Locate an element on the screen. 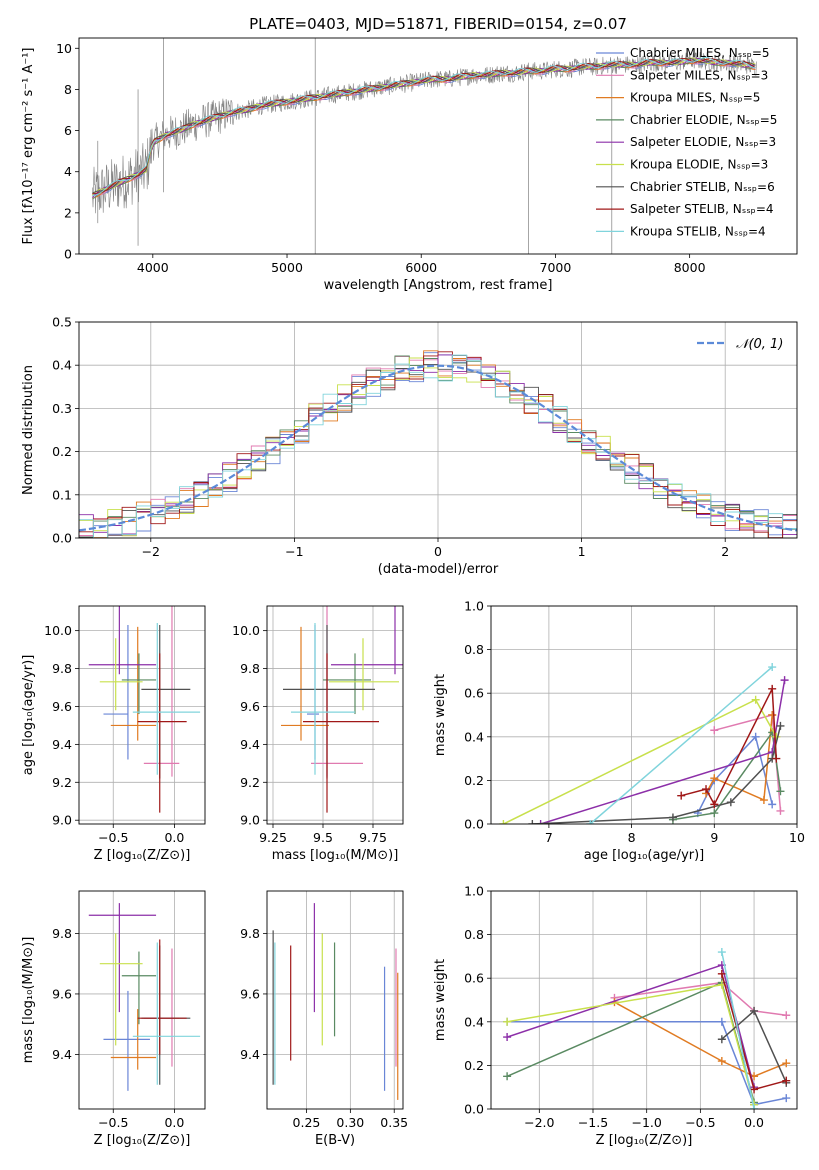 This screenshot has width=819, height=1170. y-axis-label: mass [log₁₀(M/M⊙)] is located at coordinates (28, 1000).